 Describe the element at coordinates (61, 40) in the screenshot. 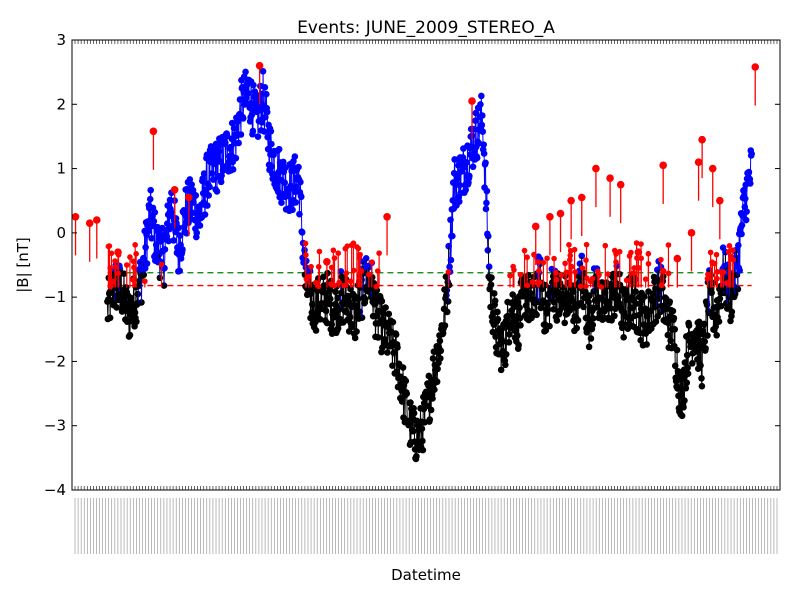

I see `y-tick-label: 3` at that location.